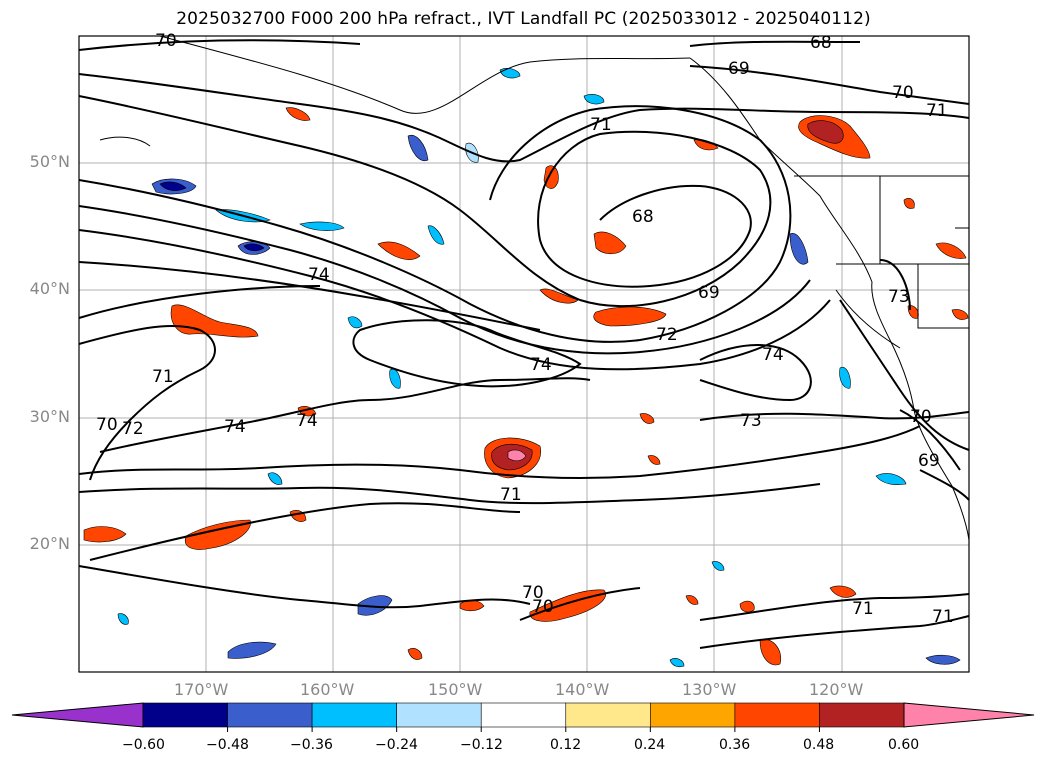  I want to click on lon-label: 150°W, so click(455, 689).